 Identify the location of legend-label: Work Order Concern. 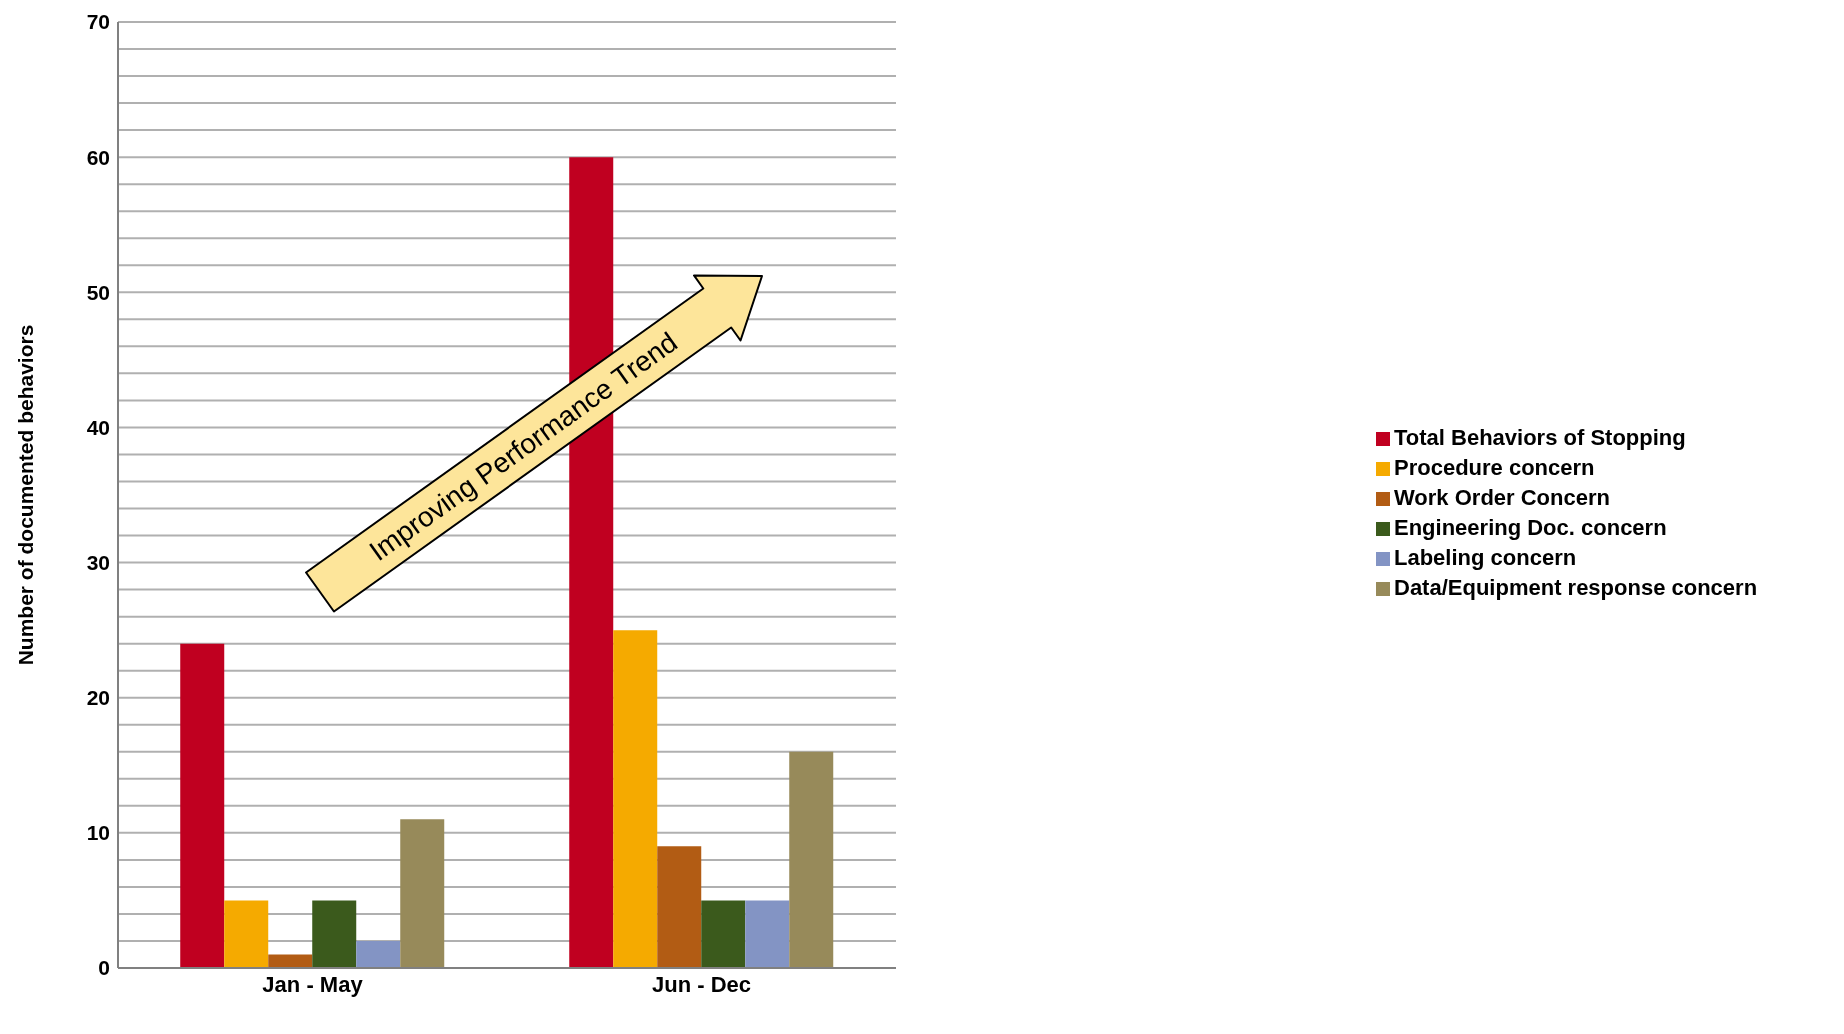
(1502, 497).